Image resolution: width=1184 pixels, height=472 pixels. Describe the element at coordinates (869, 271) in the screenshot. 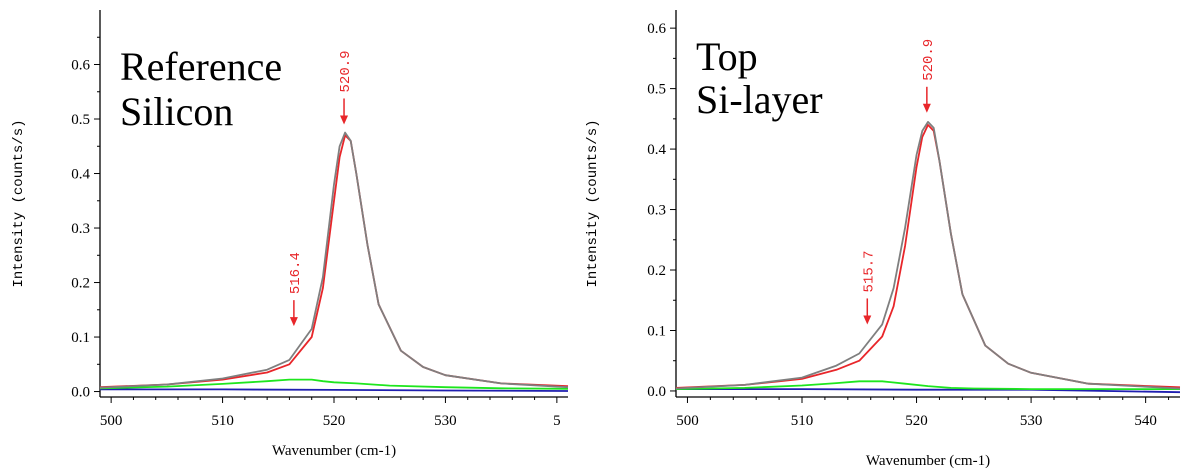

I see `peak-label: 515.7` at that location.